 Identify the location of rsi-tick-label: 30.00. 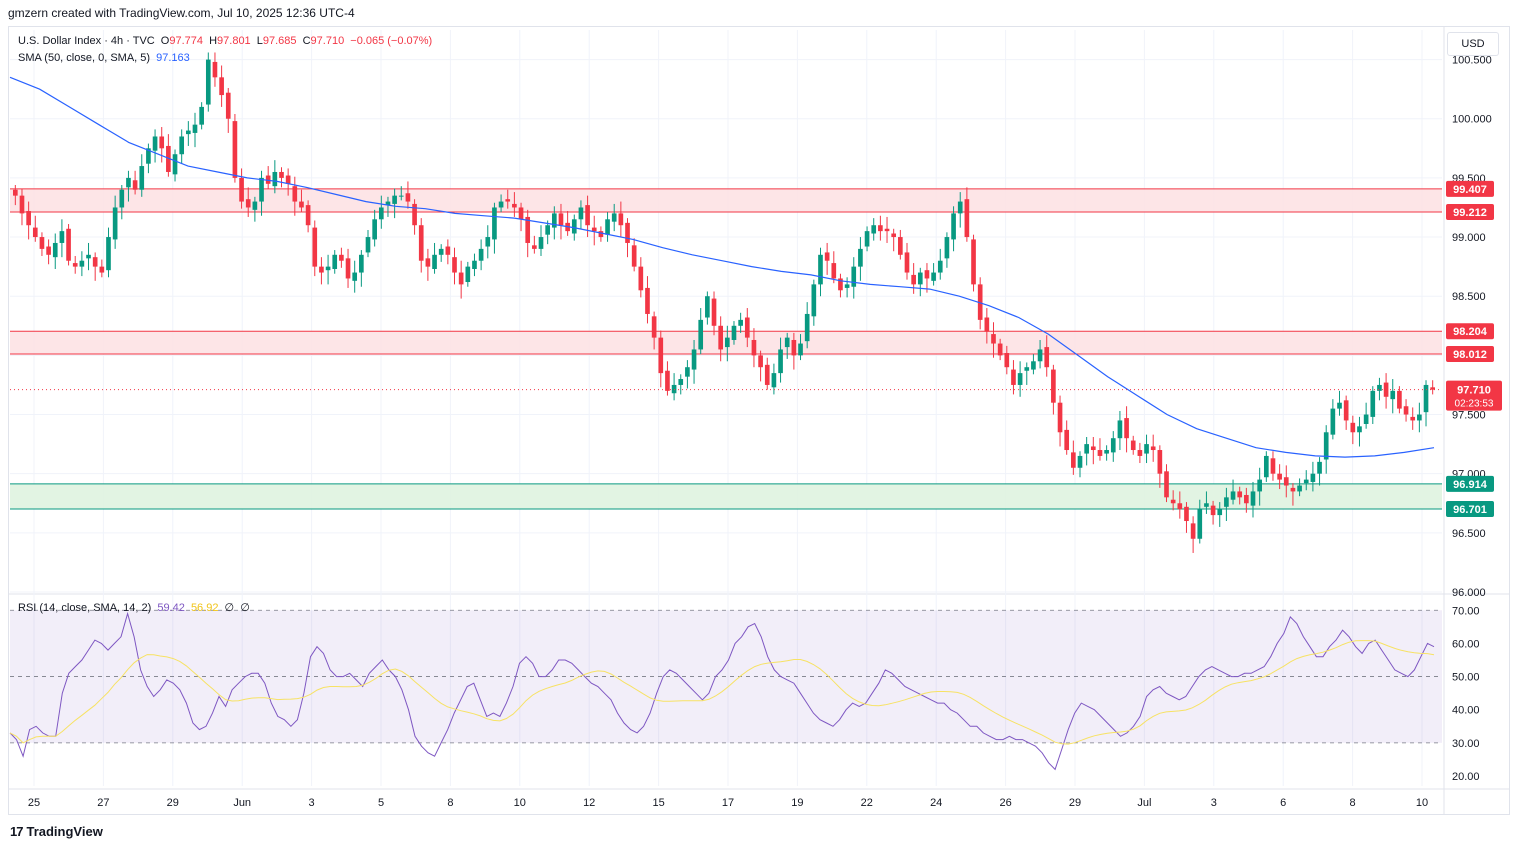
(1466, 744).